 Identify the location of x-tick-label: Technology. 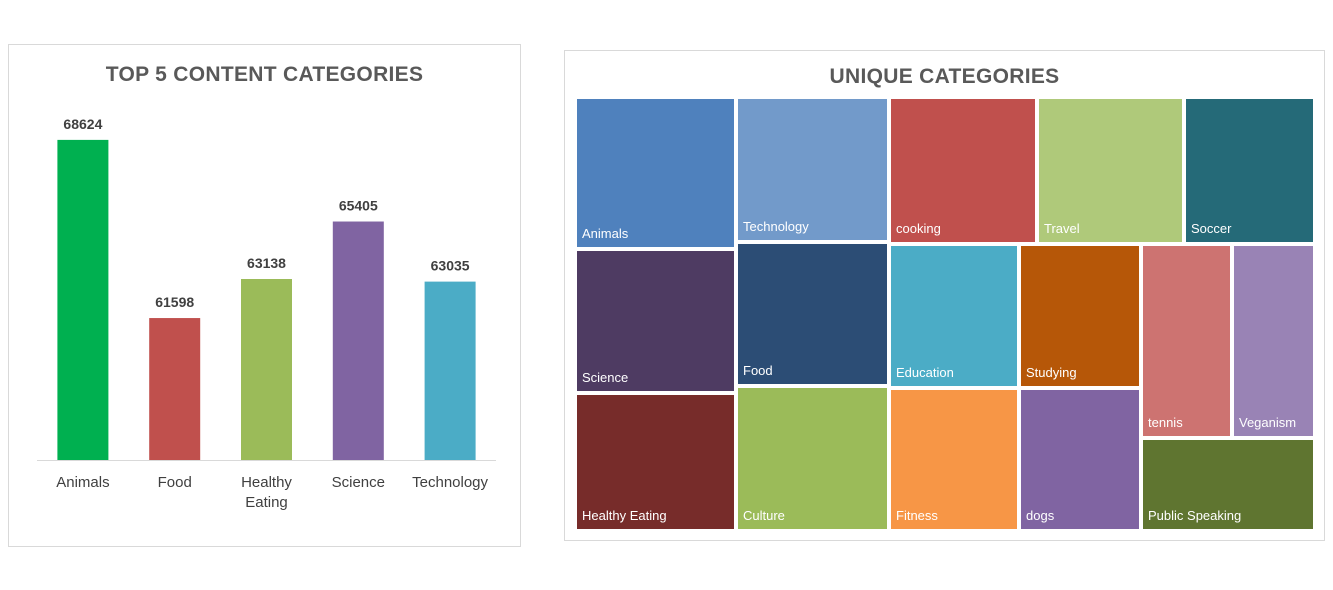
(450, 482).